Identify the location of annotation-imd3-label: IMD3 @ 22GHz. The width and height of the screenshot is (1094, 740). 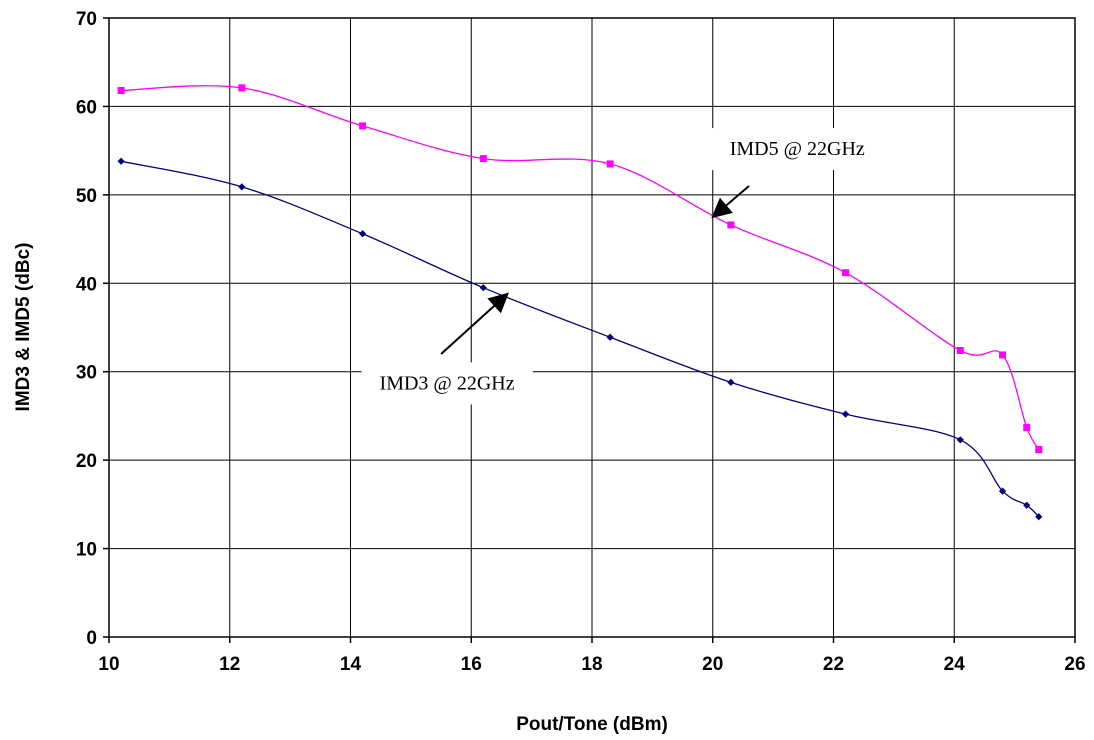
(447, 348).